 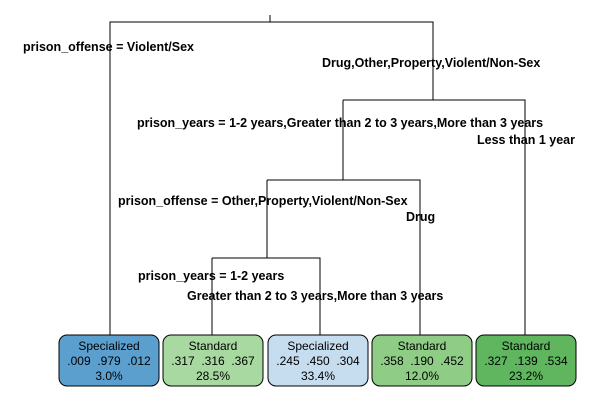 I want to click on edge-years2-split, so click(x=266, y=296).